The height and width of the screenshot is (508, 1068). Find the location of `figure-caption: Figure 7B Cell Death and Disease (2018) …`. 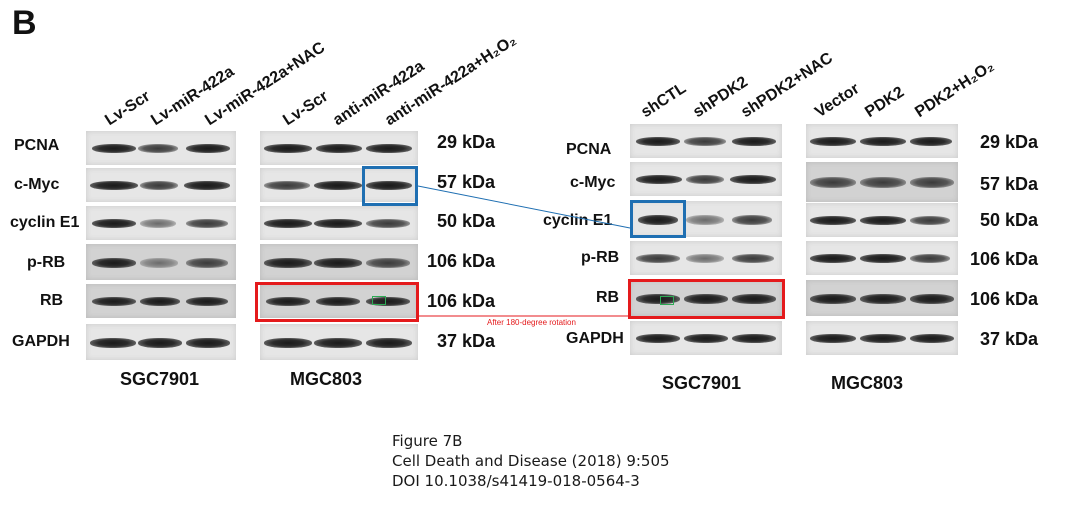

figure-caption: Figure 7B Cell Death and Disease (2018) … is located at coordinates (531, 461).